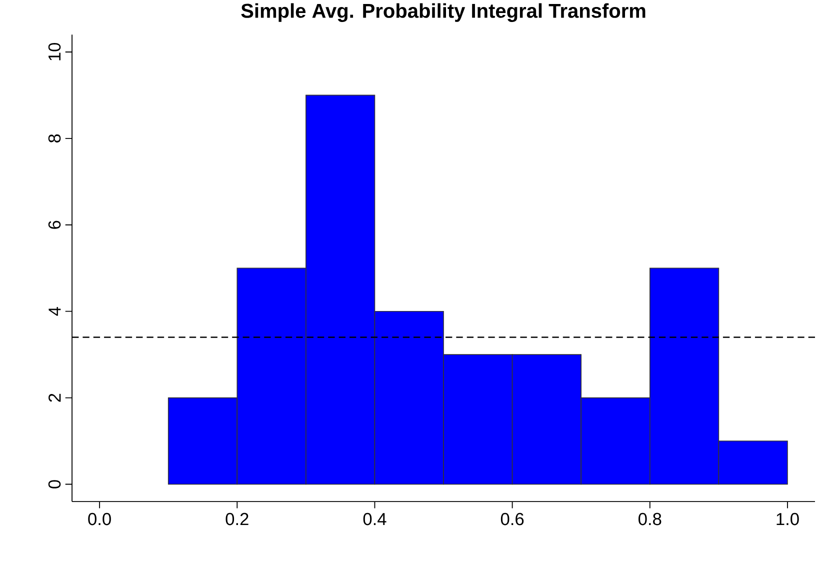  What do you see at coordinates (54, 398) in the screenshot?
I see `y-tick-label: 2` at bounding box center [54, 398].